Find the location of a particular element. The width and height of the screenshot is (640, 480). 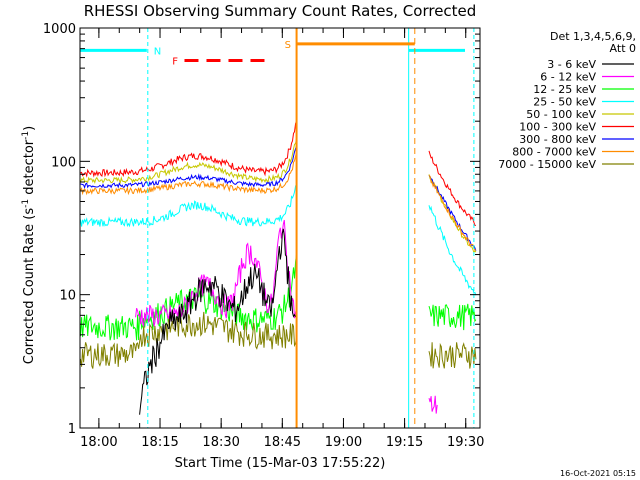

flag-label-s: S is located at coordinates (288, 45).